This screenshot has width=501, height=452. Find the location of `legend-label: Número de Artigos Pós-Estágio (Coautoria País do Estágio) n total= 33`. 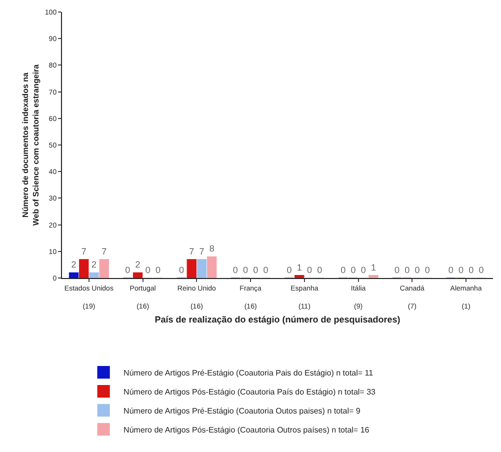

legend-label: Número de Artigos Pós-Estágio (Coautoria País do Estágio) n total= 33 is located at coordinates (250, 391).